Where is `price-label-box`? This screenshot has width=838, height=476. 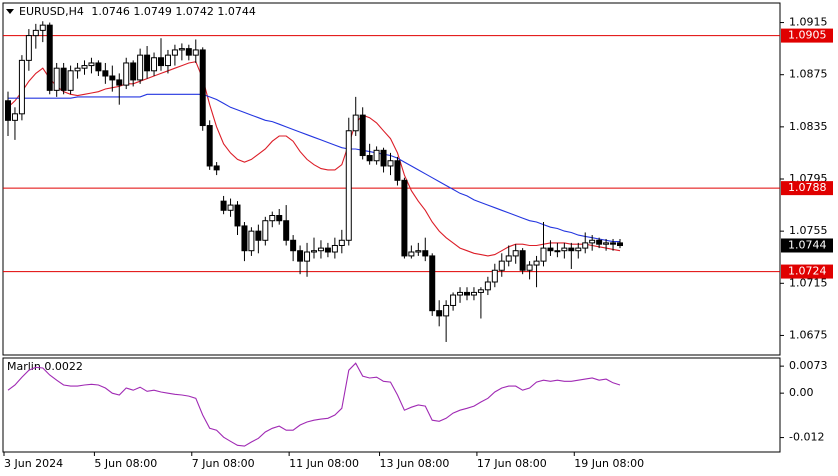
price-label-box is located at coordinates (807, 245).